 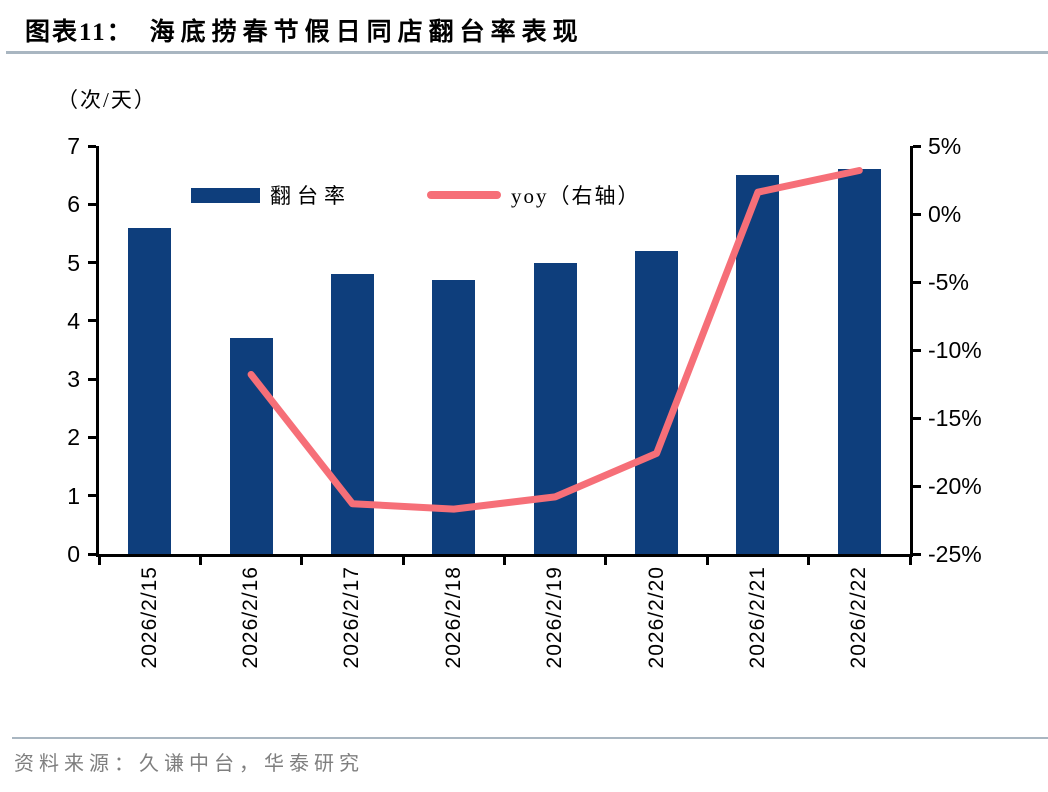 I want to click on footer-divider, so click(x=530, y=738).